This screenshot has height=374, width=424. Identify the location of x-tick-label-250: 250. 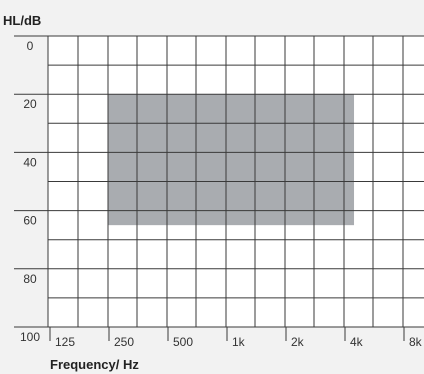
(124, 342).